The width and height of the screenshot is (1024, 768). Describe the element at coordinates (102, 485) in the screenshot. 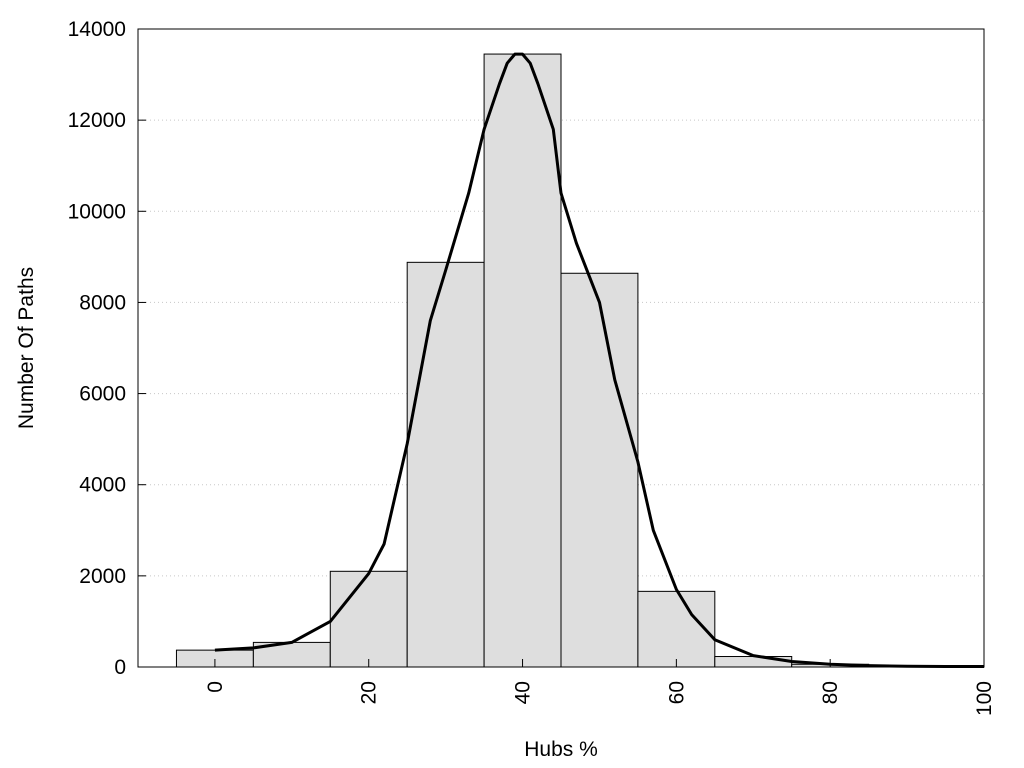

I see `y-tick-label: 4000` at that location.